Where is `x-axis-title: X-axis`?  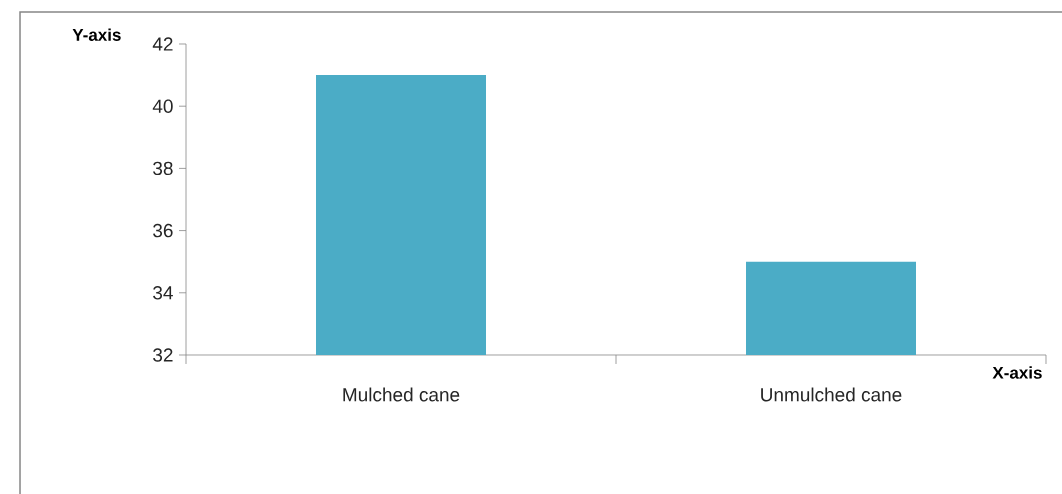
x-axis-title: X-axis is located at coordinates (1017, 372).